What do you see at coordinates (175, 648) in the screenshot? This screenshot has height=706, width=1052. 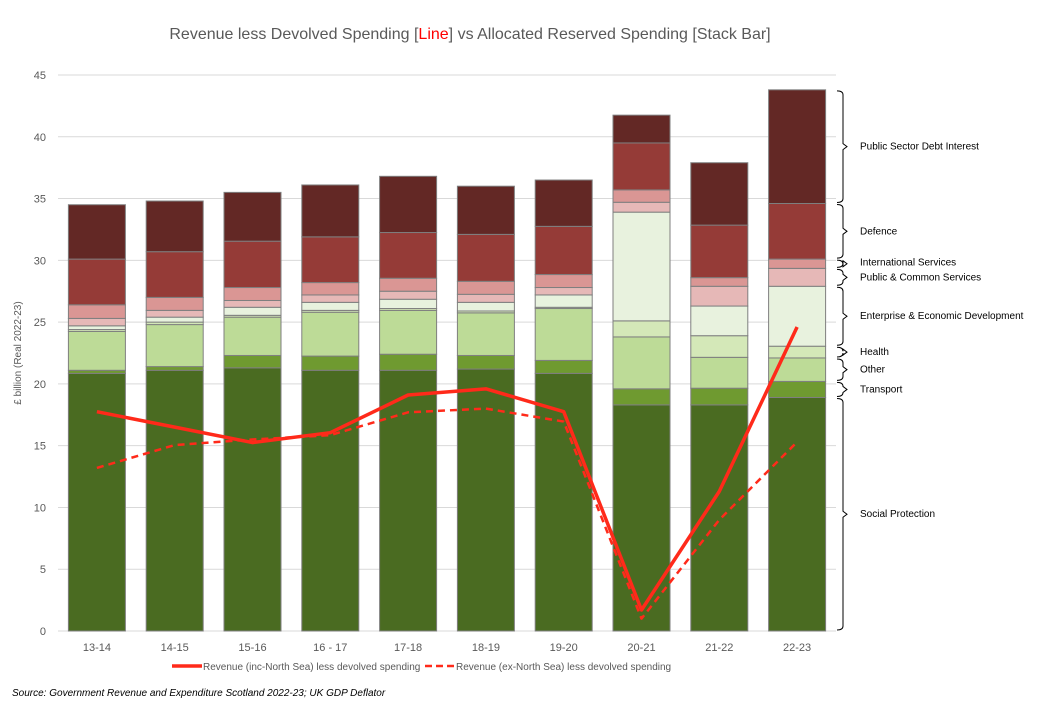 I see `x-tick-label: 14-15` at bounding box center [175, 648].